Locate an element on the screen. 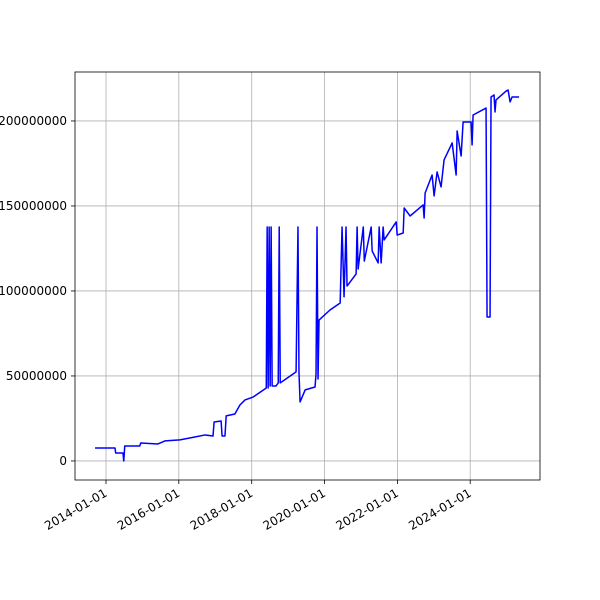 Image resolution: width=600 pixels, height=600 pixels. y-tick-label: 150000000 is located at coordinates (33, 206).